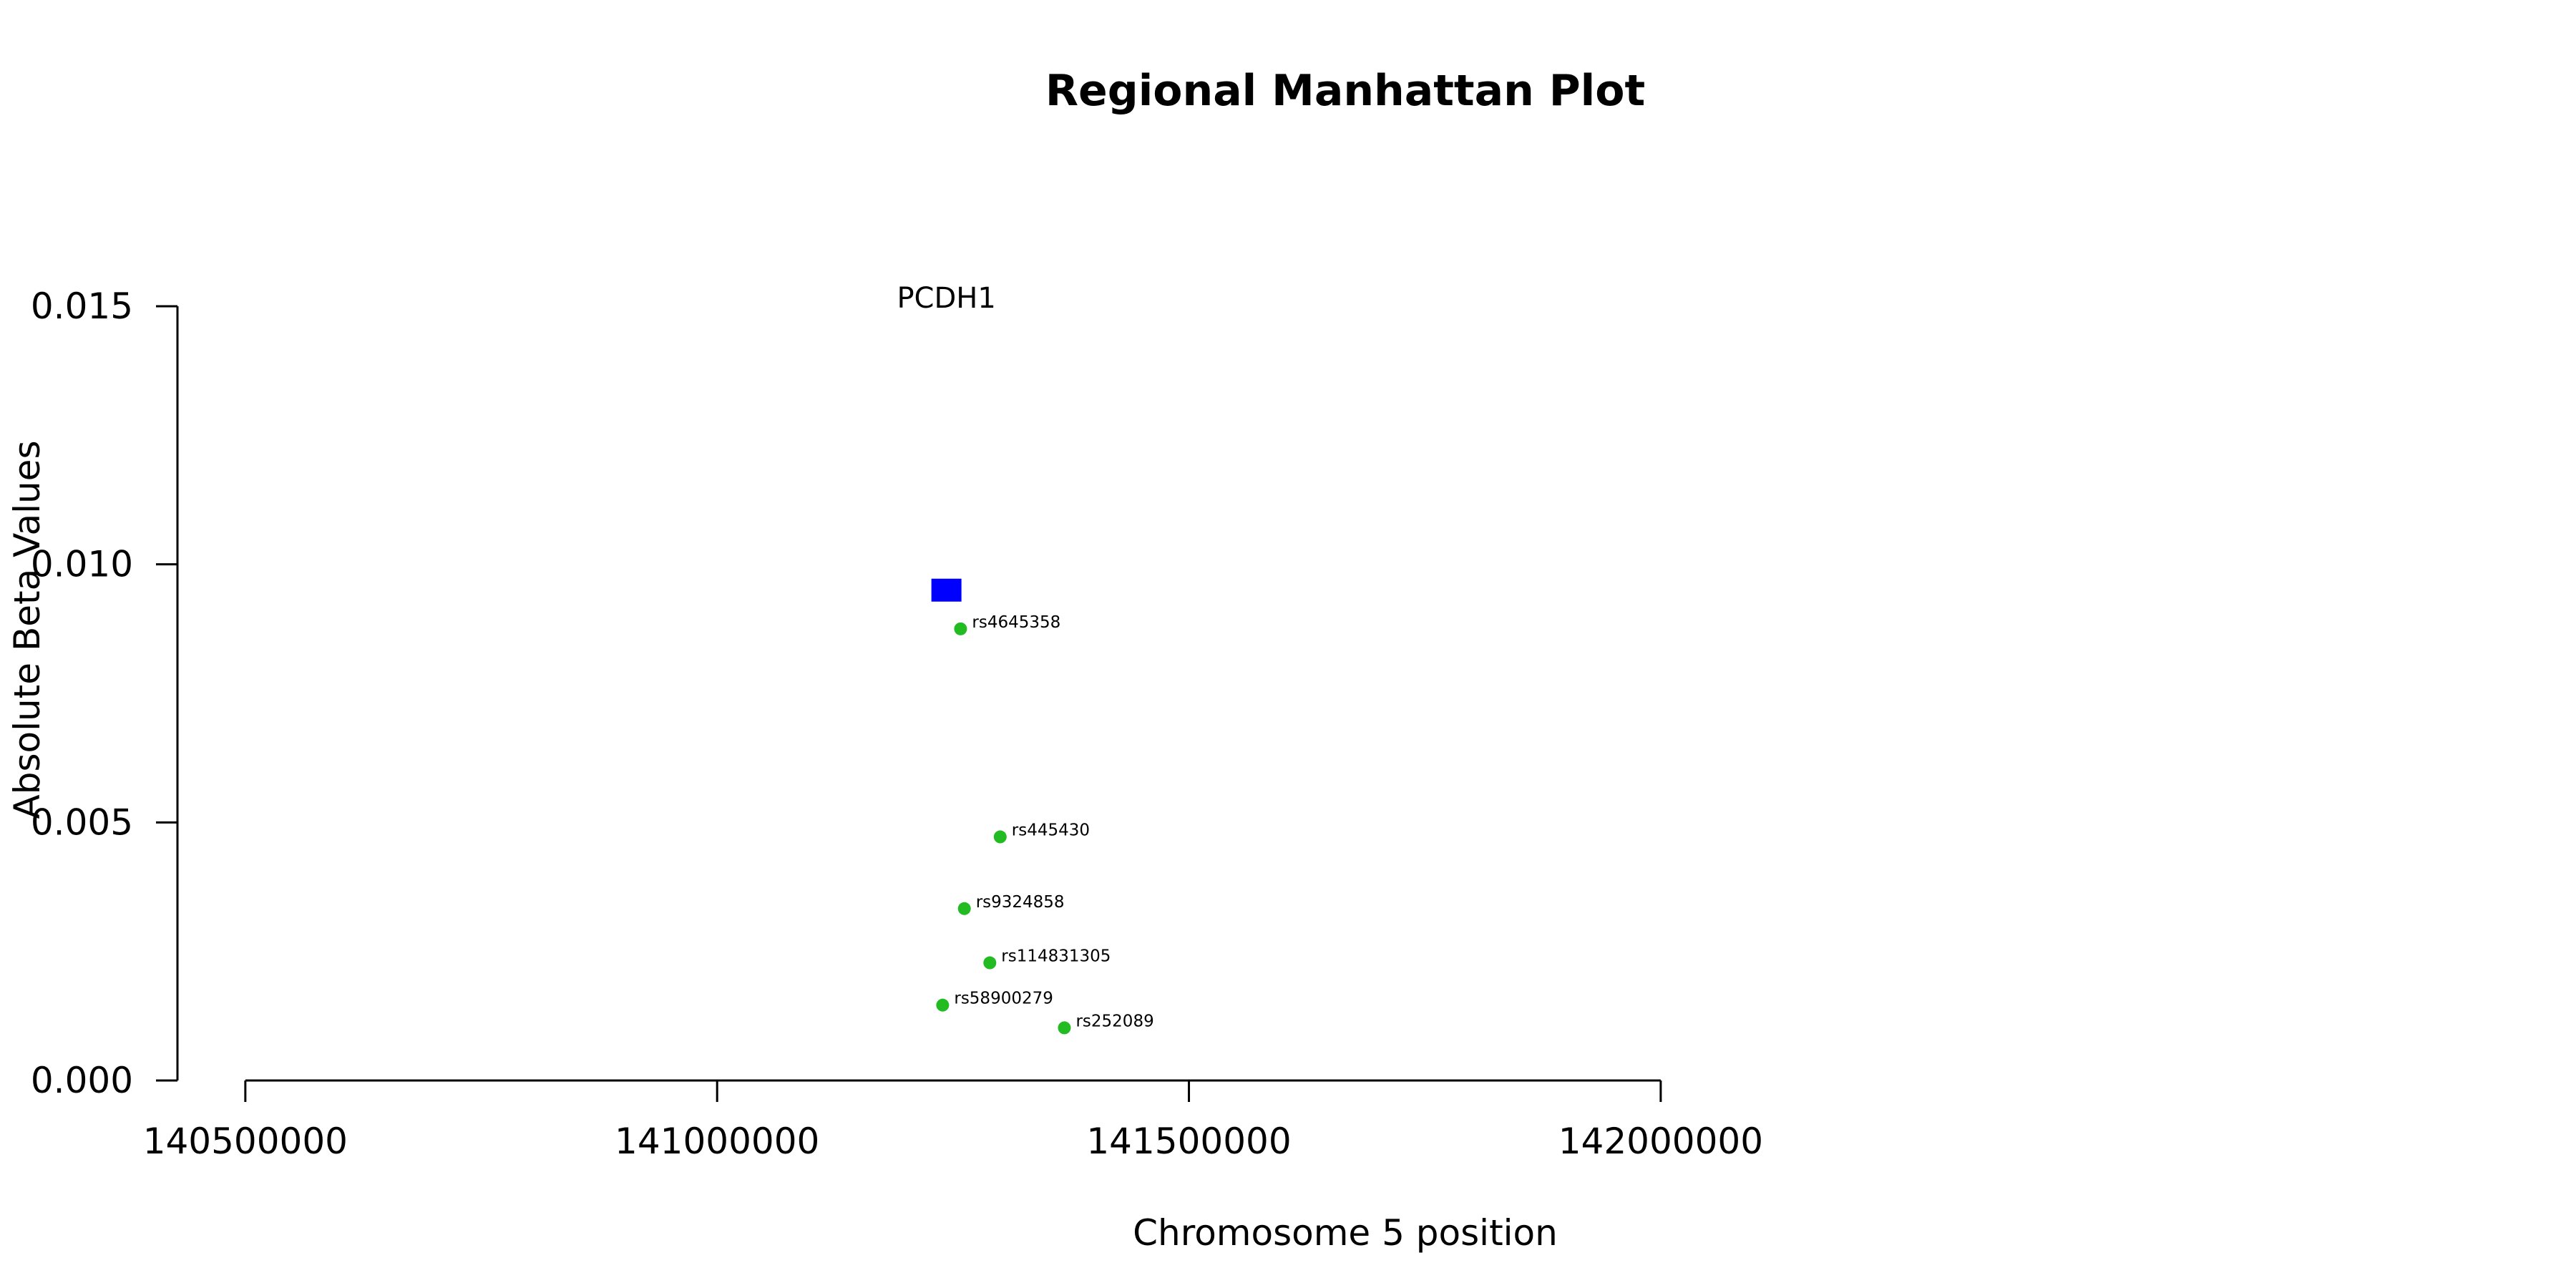 This screenshot has width=2576, height=1288. I want to click on snp-label: rs9324858, so click(1020, 902).